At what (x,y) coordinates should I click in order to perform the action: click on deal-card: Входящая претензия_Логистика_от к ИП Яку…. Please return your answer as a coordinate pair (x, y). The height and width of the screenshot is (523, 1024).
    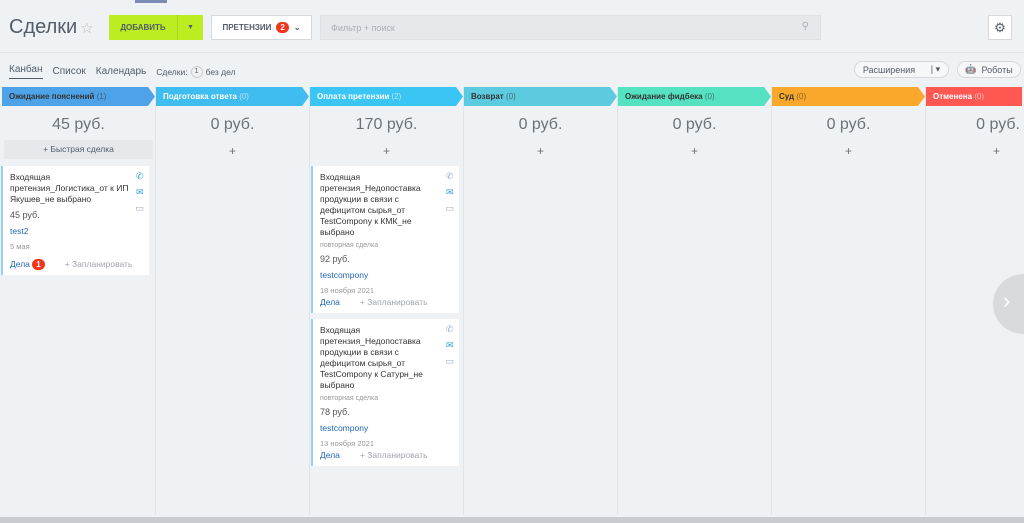
    Looking at the image, I should click on (75, 220).